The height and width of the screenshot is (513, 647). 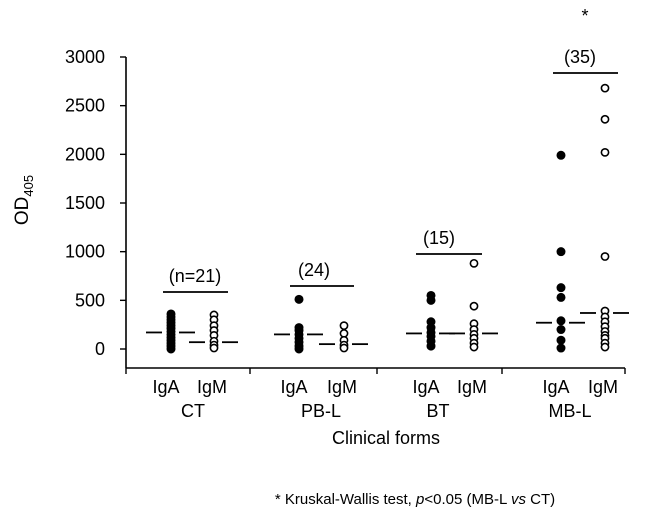 I want to click on y-tick-label: 2000, so click(x=85, y=154).